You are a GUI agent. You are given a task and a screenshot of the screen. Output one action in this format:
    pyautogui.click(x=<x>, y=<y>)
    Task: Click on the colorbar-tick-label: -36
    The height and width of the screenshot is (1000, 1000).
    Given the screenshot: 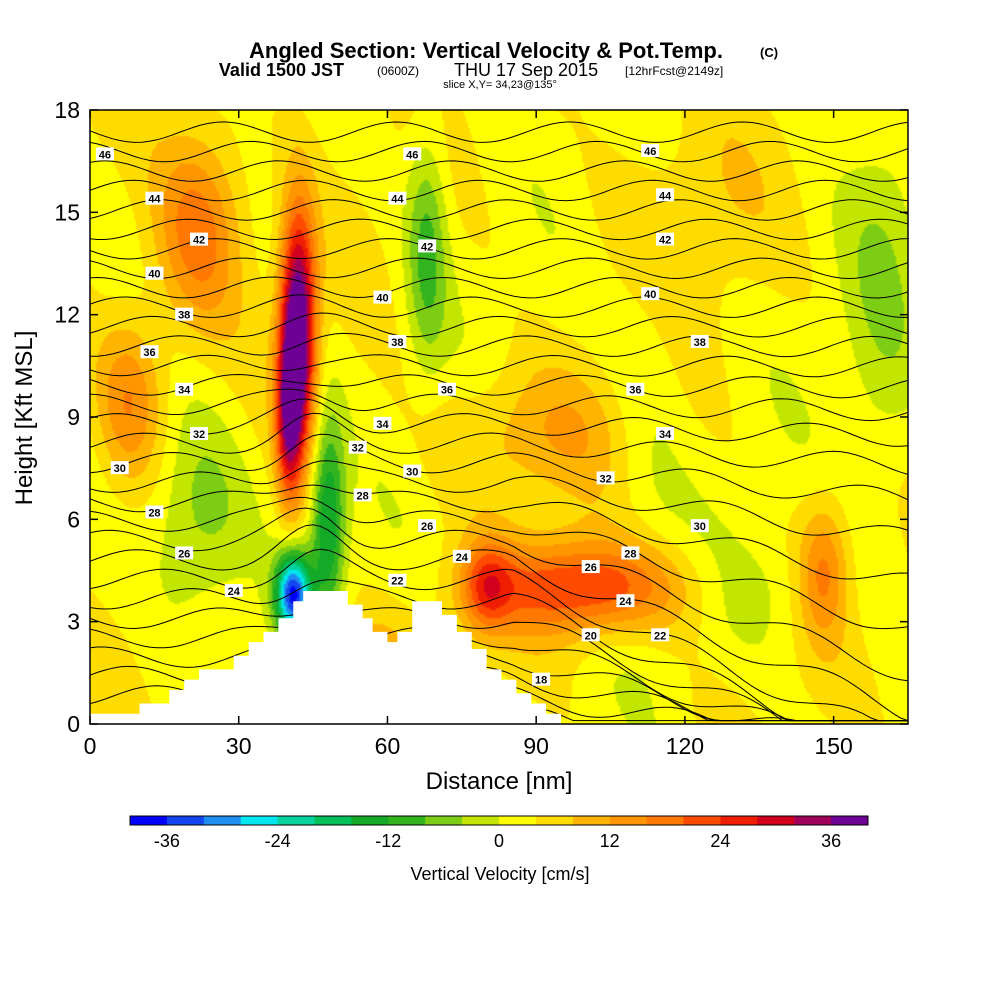 What is the action you would take?
    pyautogui.click(x=167, y=841)
    